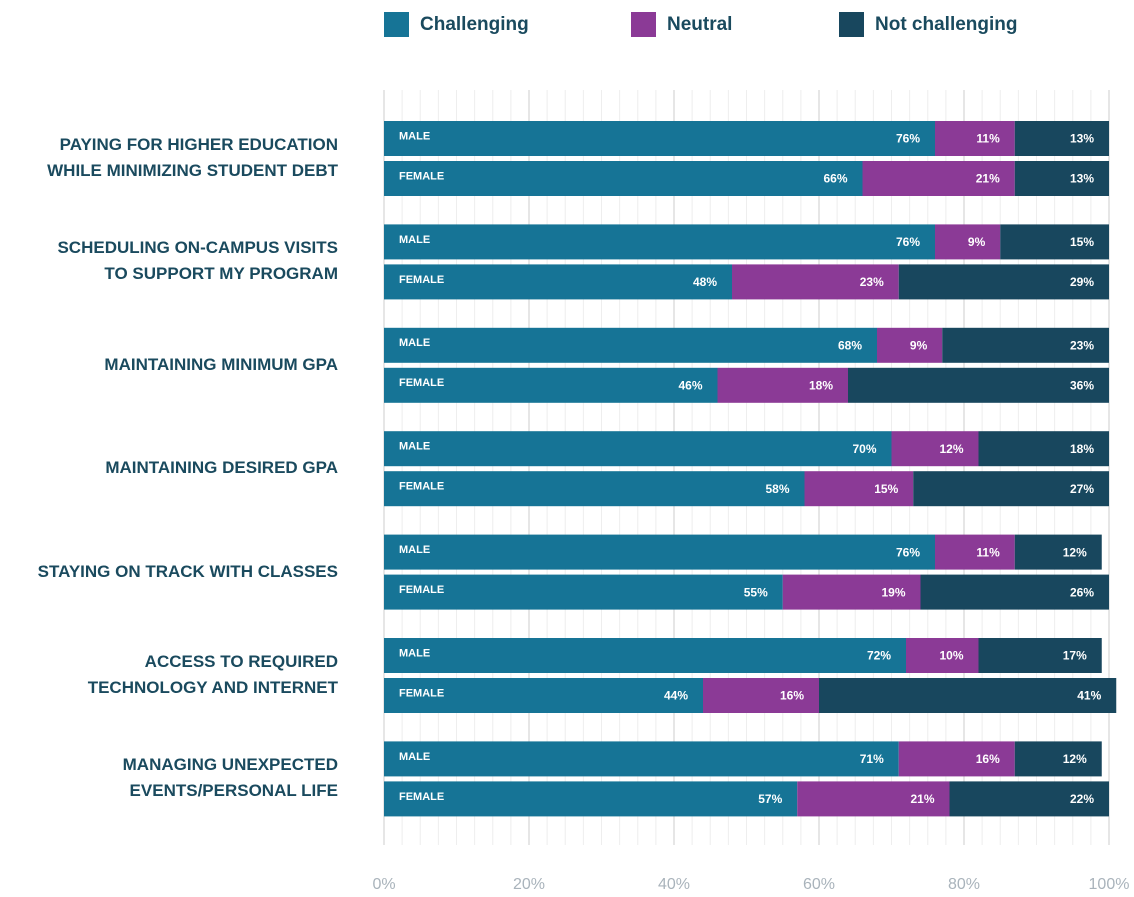 This screenshot has height=897, width=1134. What do you see at coordinates (676, 696) in the screenshot?
I see `value-label: 44%` at bounding box center [676, 696].